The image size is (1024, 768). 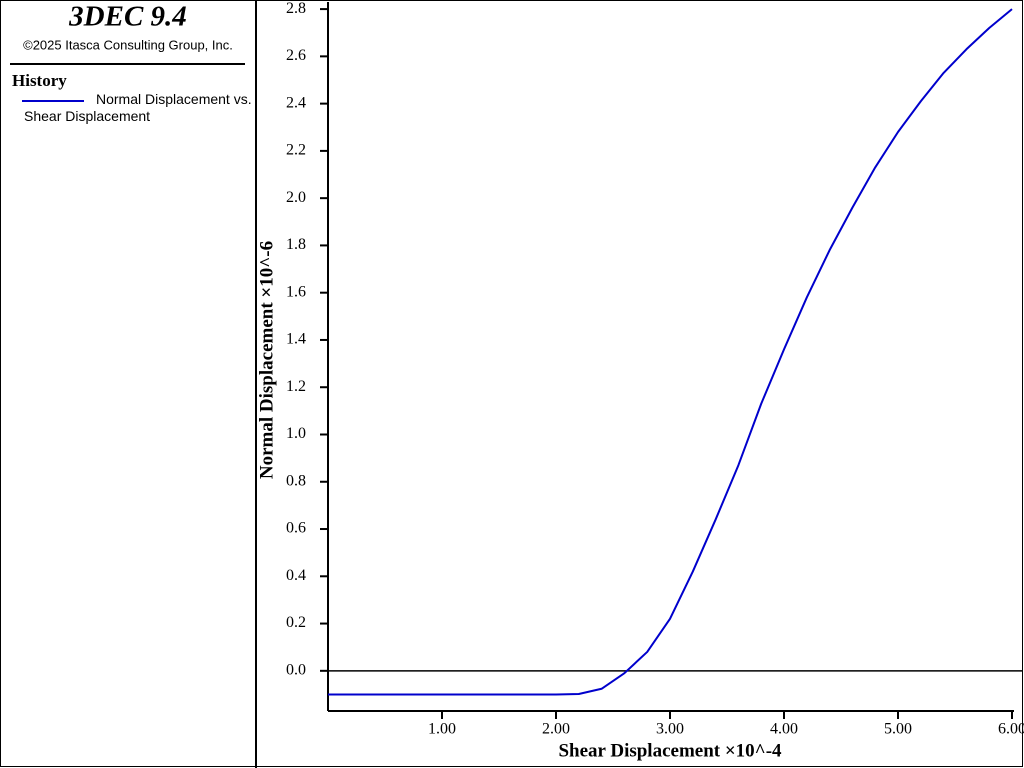 I want to click on y-tick-label: 2.6, so click(x=296, y=55).